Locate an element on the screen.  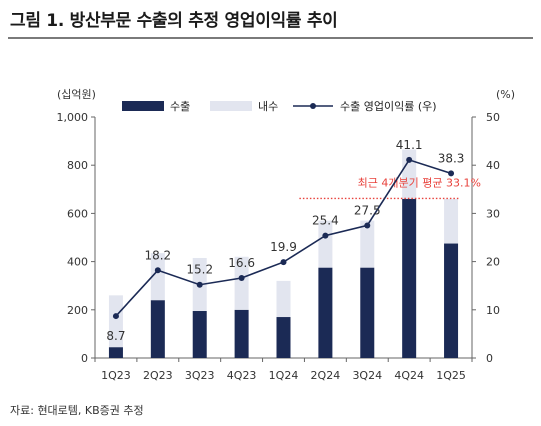
right-tick-label: 20 is located at coordinates (493, 262).